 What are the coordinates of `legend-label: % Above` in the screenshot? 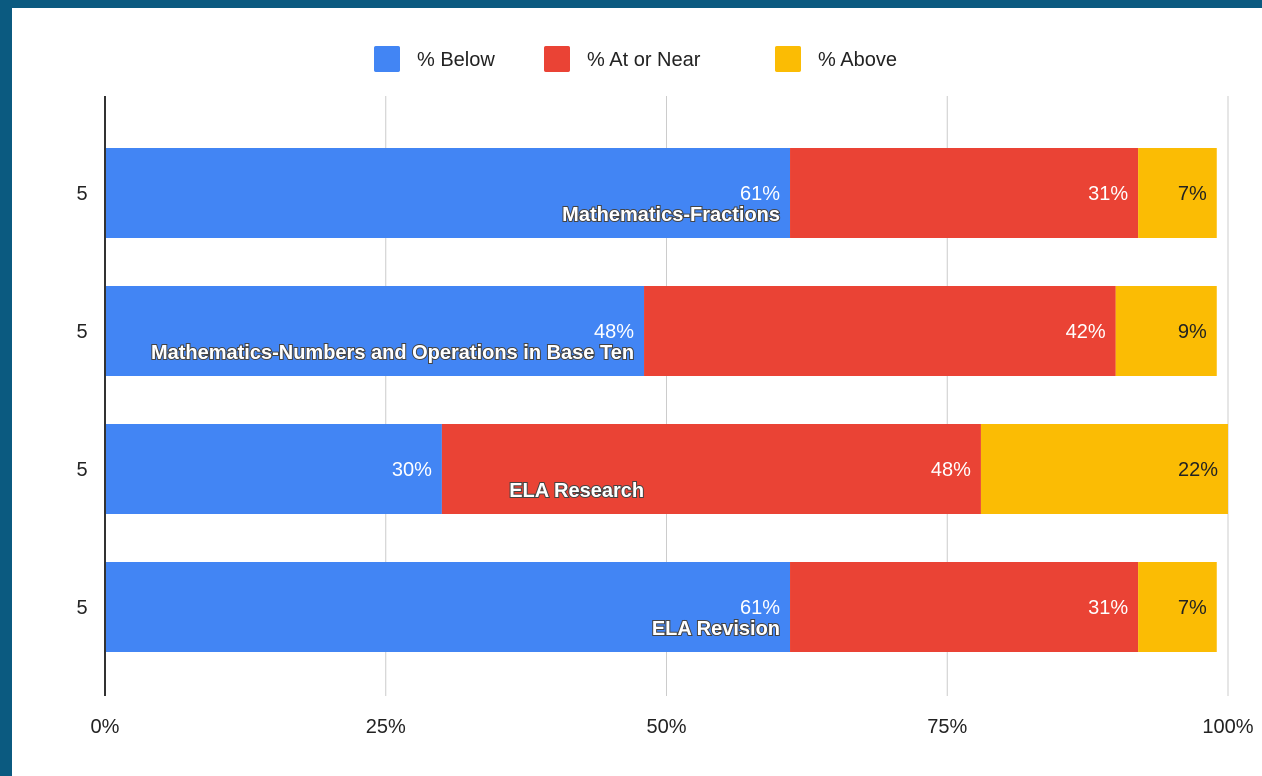 It's located at (857, 60).